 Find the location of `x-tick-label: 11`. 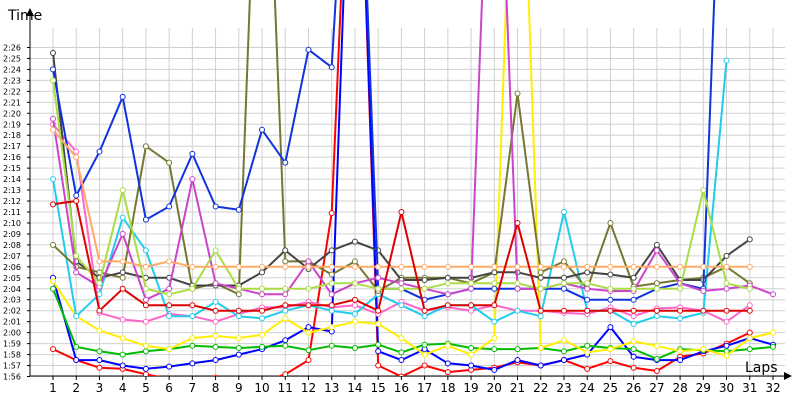

x-tick-label: 11 is located at coordinates (285, 388).